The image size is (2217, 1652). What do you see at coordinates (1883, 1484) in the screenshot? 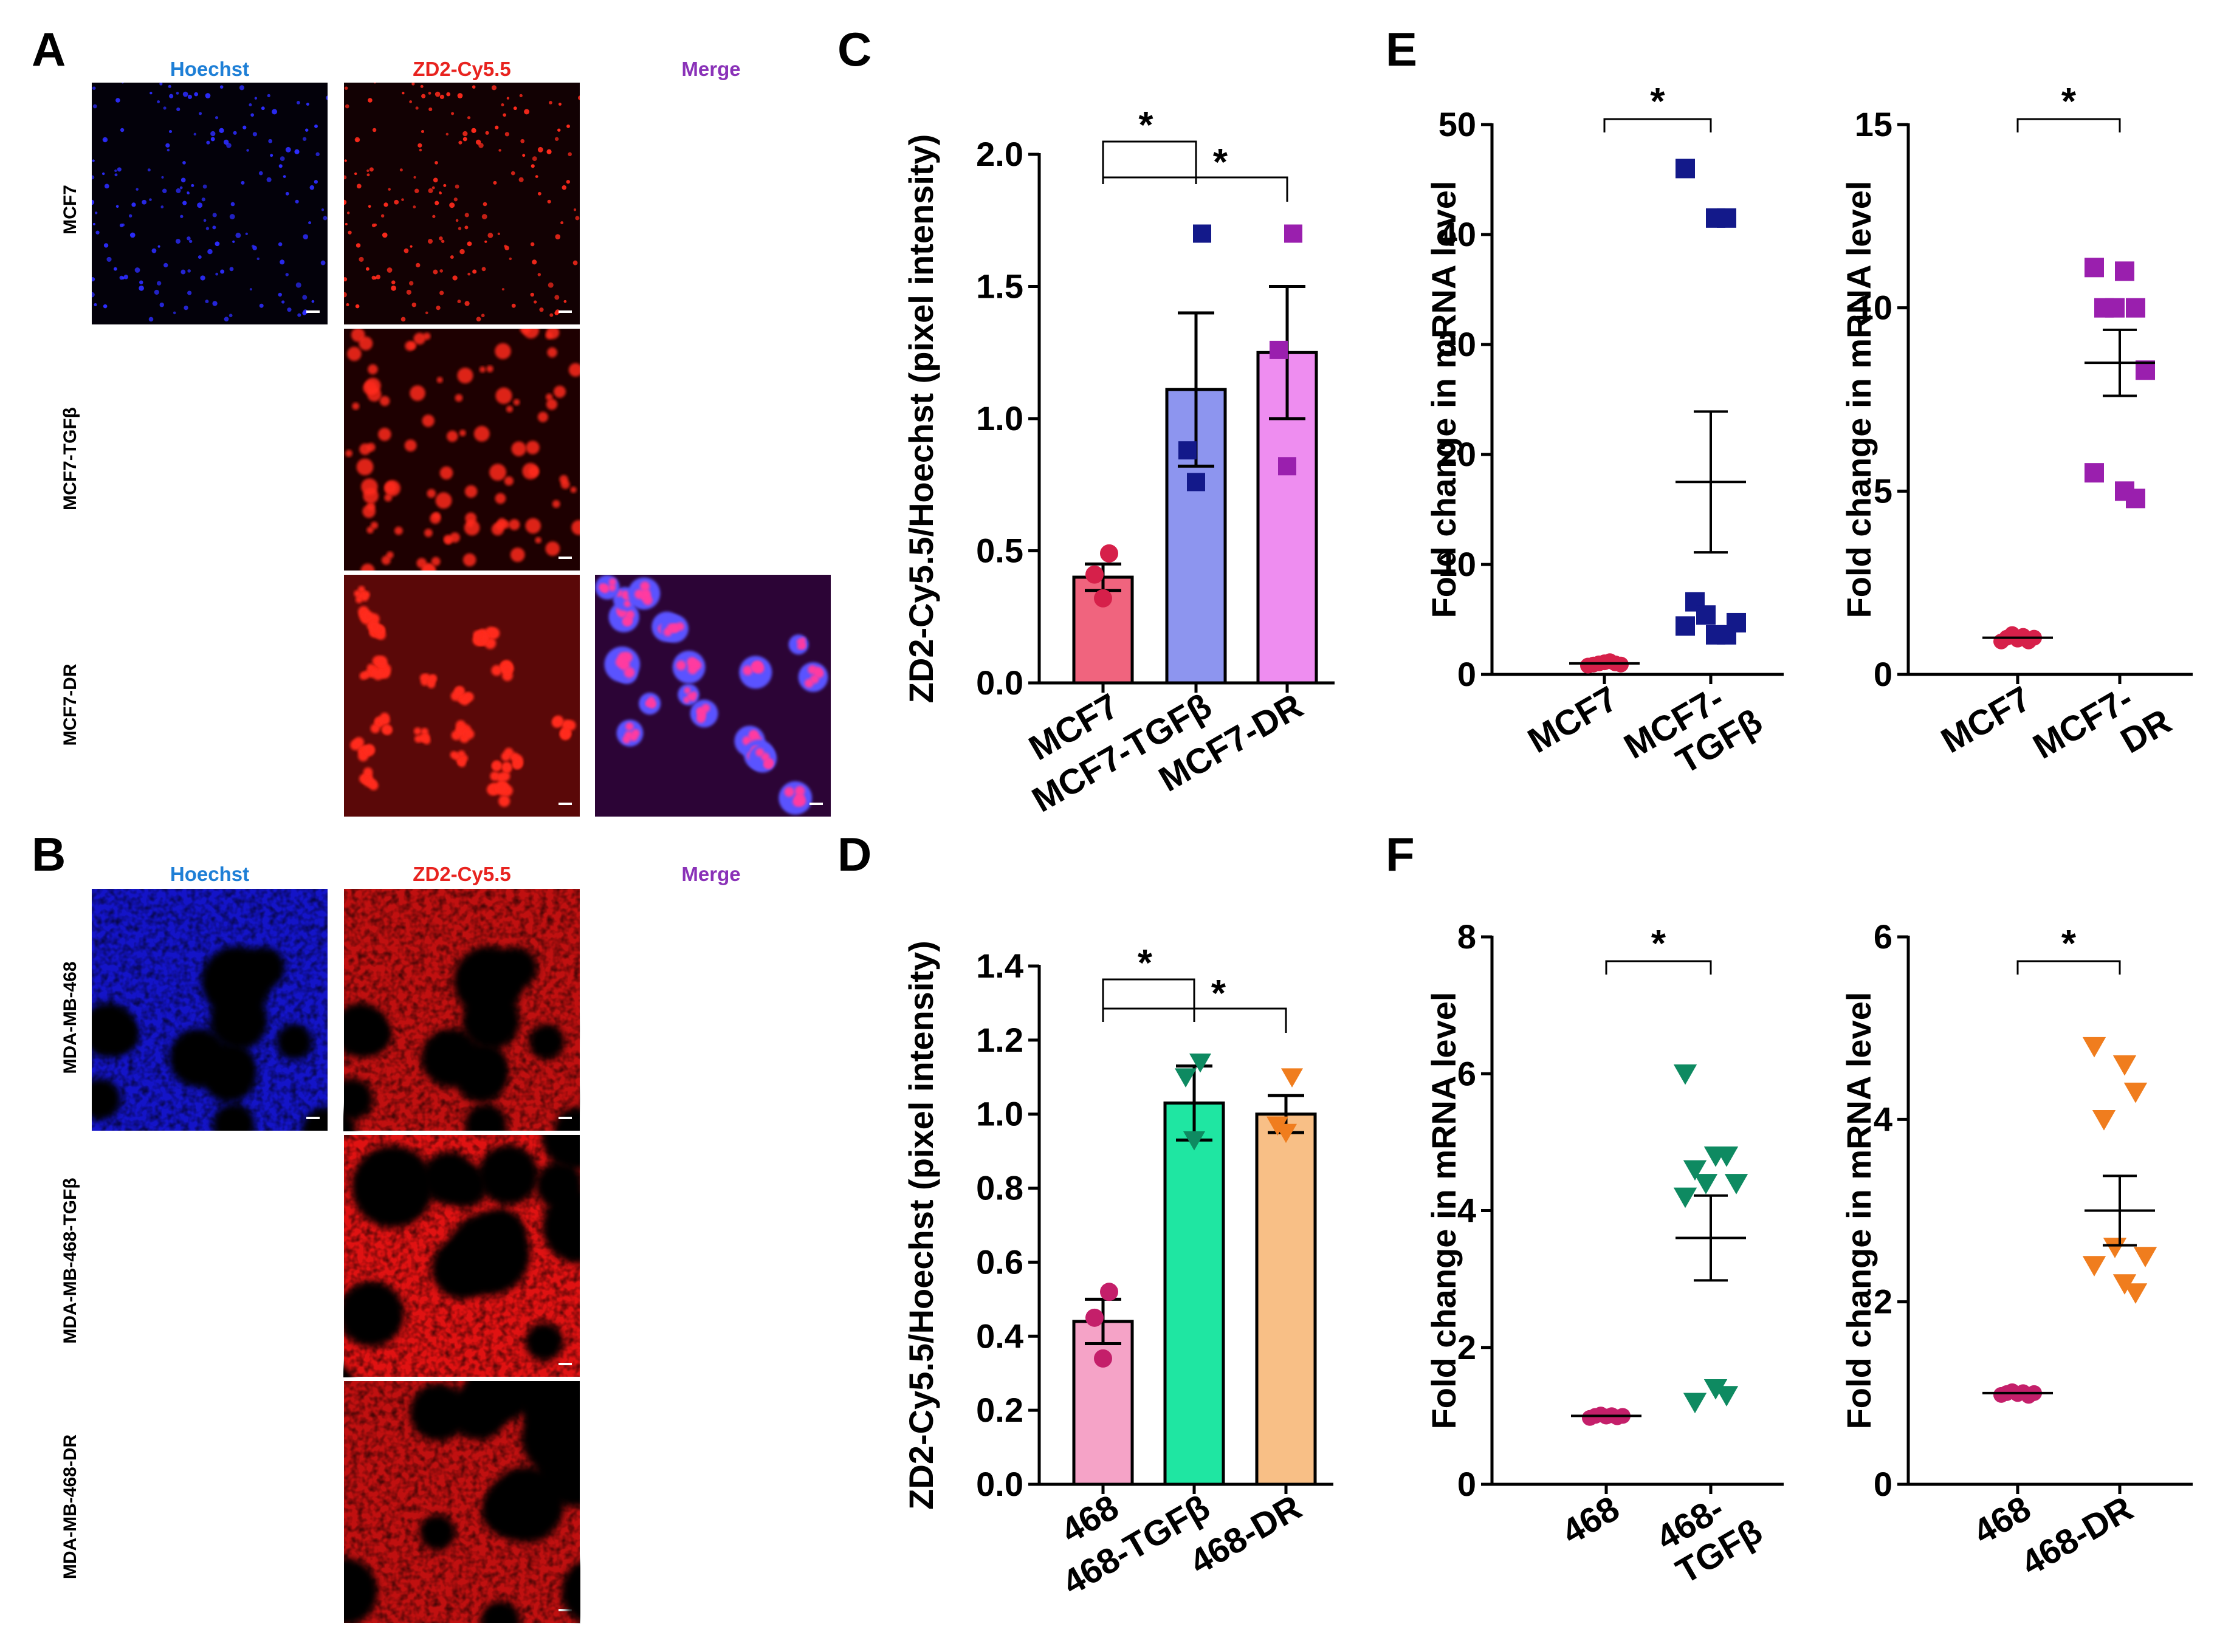
I see `chart-f2-ytick-label: 0` at bounding box center [1883, 1484].